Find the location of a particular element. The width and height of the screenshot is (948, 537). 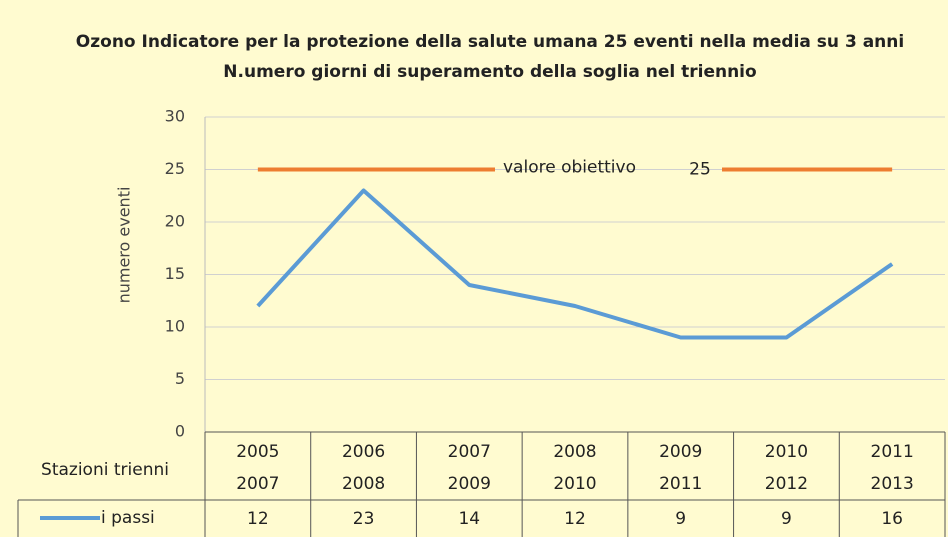

y-tick-label: 15 is located at coordinates (175, 273).